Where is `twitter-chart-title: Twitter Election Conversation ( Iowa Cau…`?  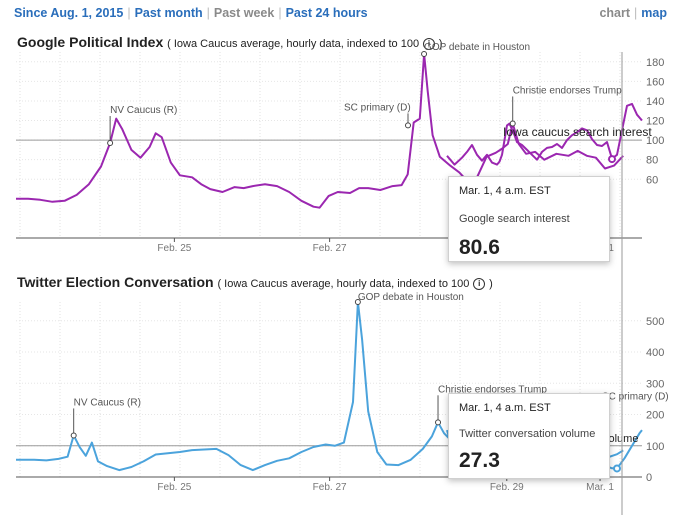 twitter-chart-title: Twitter Election Conversation ( Iowa Cau… is located at coordinates (255, 282).